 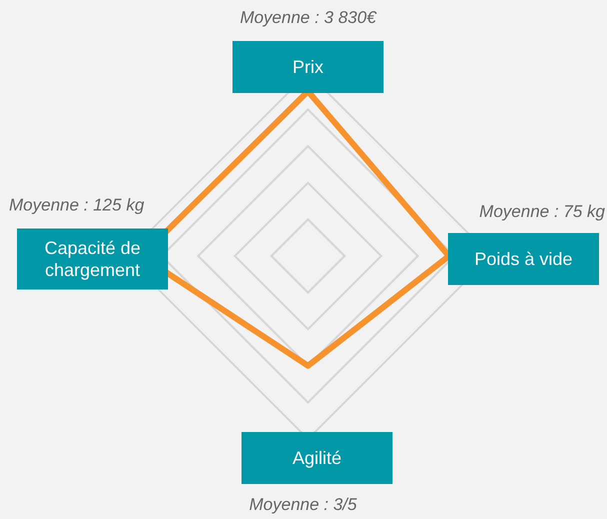 I want to click on spoke-label: Capacité de chargement, so click(x=92, y=259).